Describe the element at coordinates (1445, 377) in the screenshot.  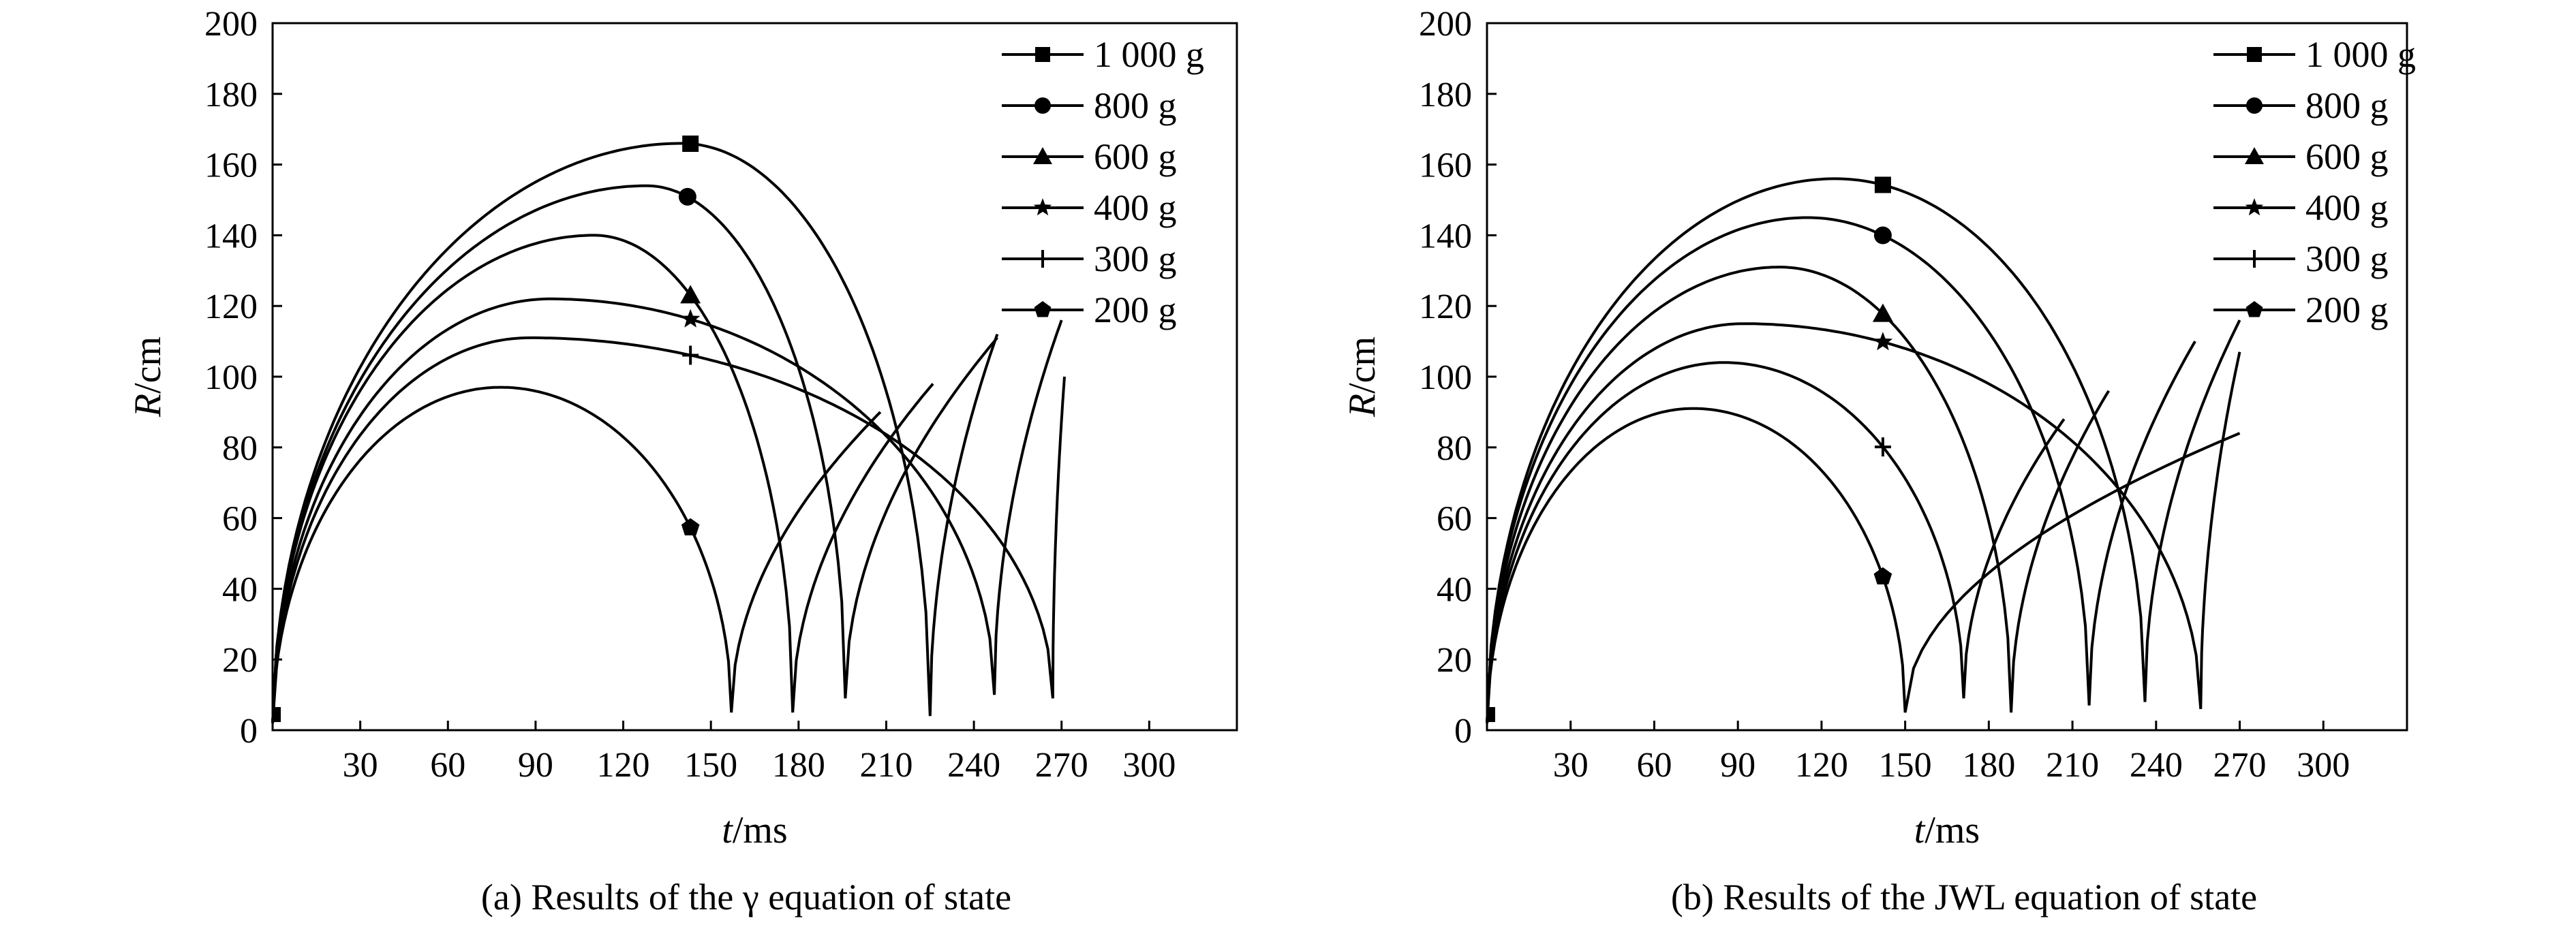
I see `y-tick-label: 100` at that location.